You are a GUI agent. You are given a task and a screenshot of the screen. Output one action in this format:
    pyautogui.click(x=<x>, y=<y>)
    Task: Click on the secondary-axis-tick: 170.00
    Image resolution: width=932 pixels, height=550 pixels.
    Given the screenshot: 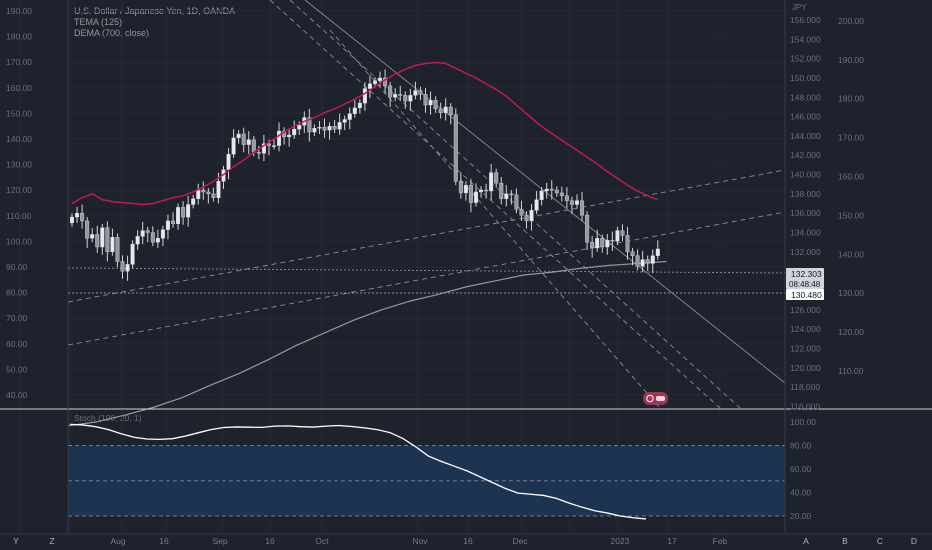 What is the action you would take?
    pyautogui.click(x=851, y=138)
    